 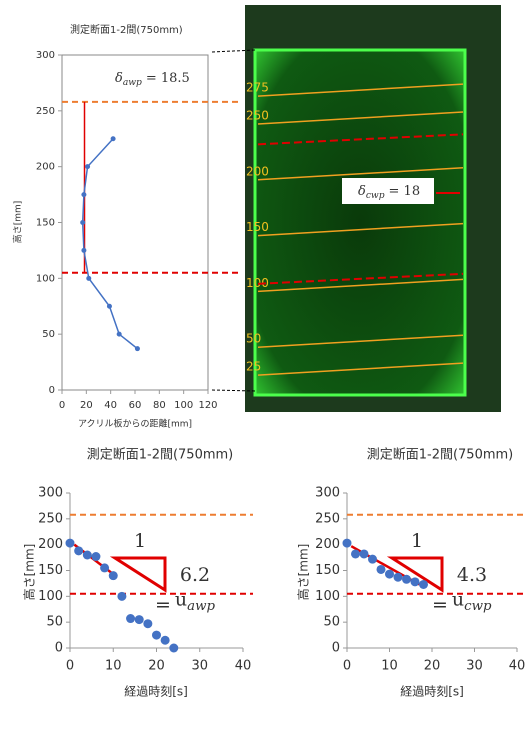 I want to click on slope-rise: 6.2, so click(x=195, y=575).